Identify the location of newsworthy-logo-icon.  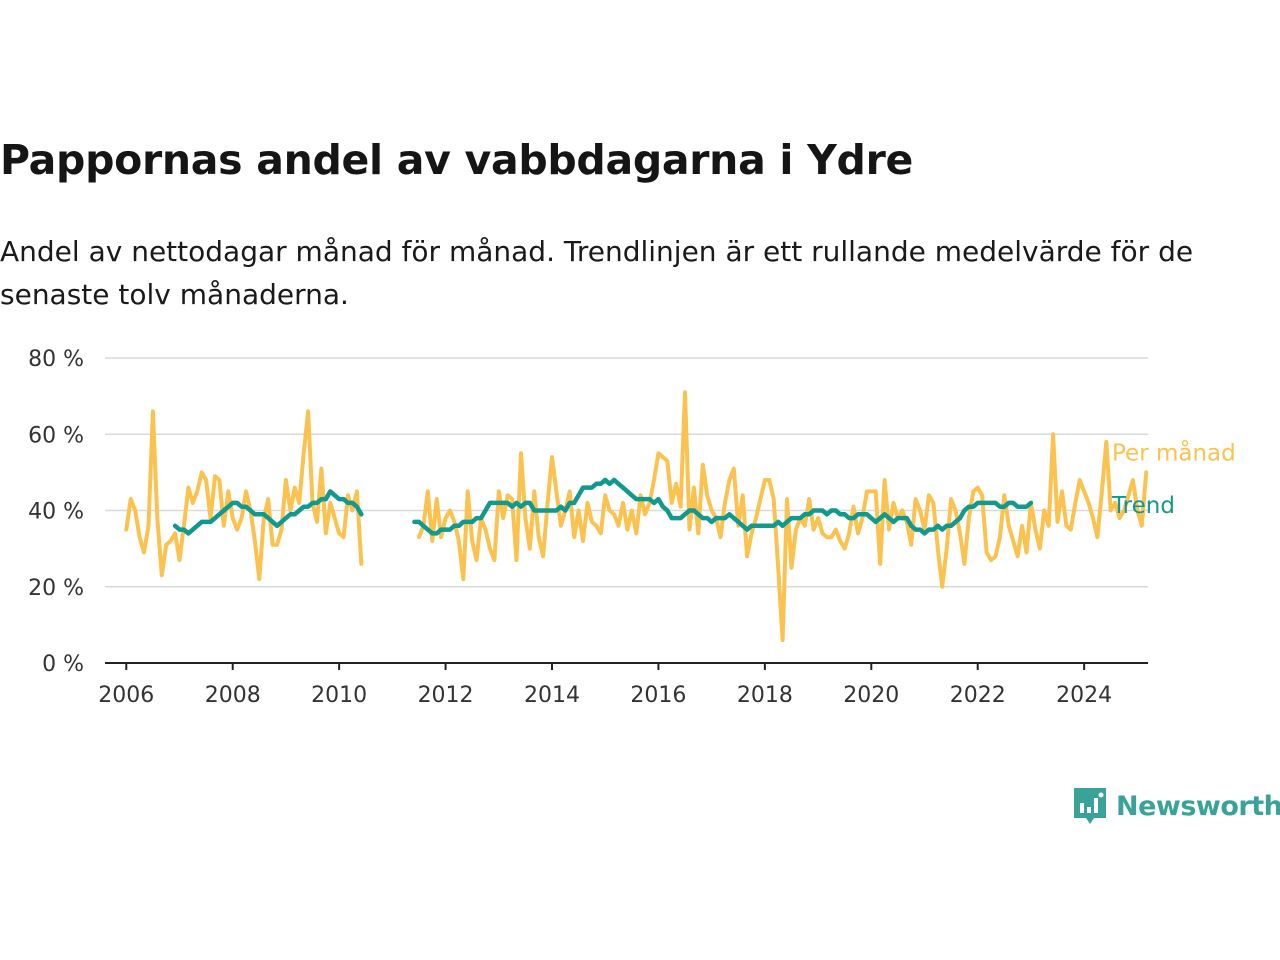
(1090, 806).